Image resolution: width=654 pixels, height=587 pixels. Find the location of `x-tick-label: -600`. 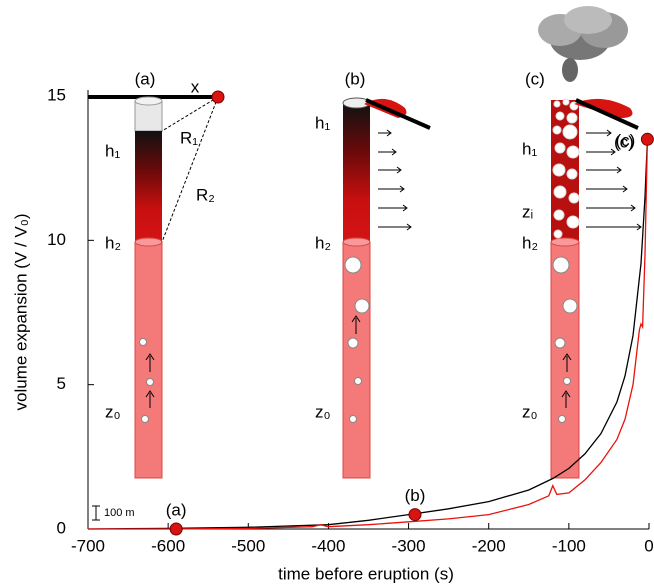

x-tick-label: -600 is located at coordinates (168, 545).